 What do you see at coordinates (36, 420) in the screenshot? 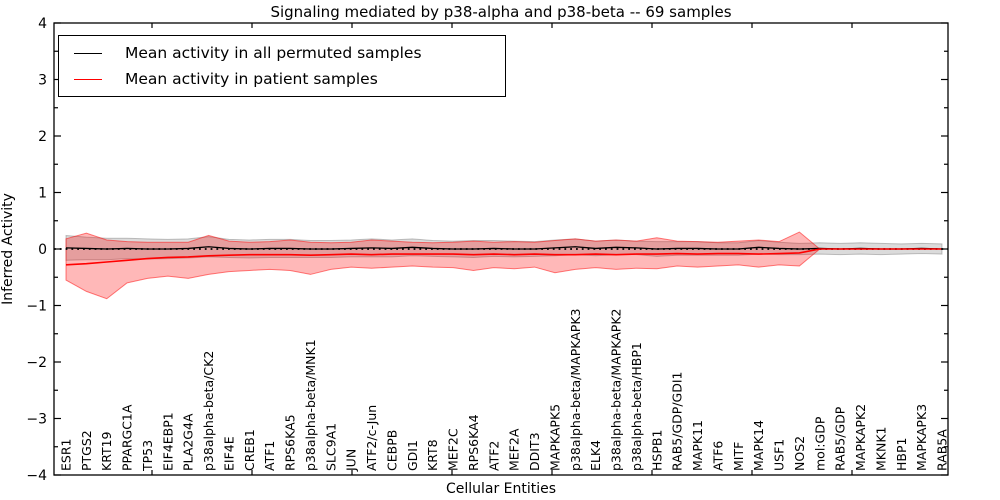
I see `y-tick-label: −3` at bounding box center [36, 420].